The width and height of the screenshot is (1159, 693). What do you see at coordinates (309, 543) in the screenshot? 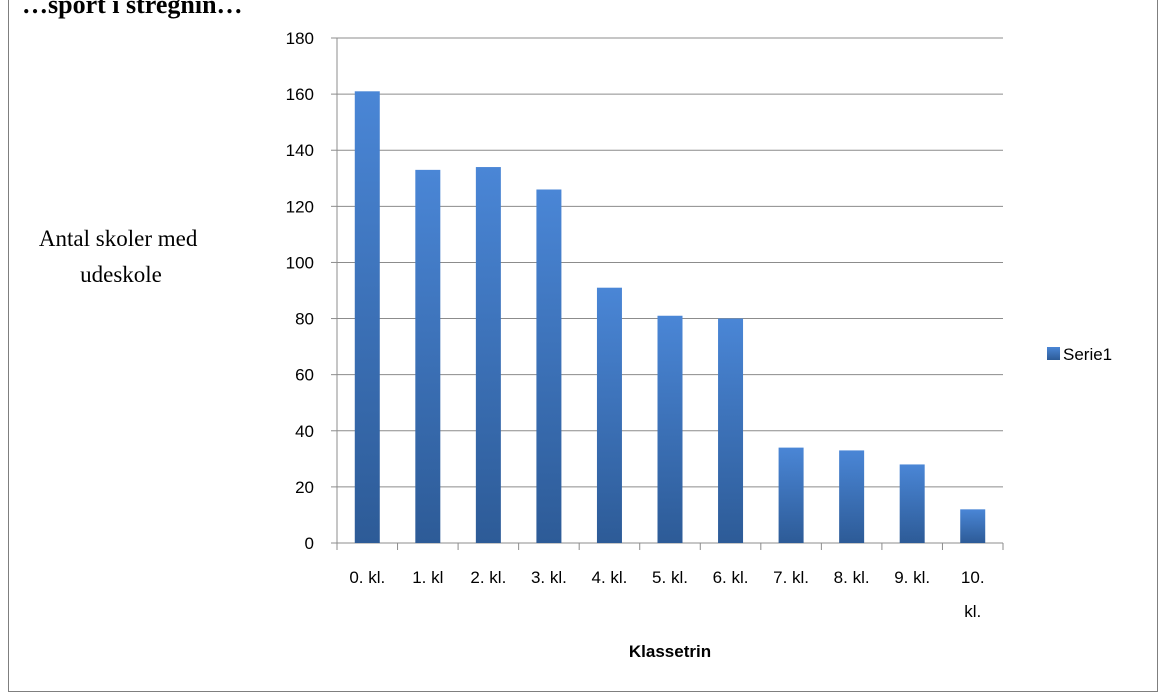
I see `y-tick-label: 0` at bounding box center [309, 543].